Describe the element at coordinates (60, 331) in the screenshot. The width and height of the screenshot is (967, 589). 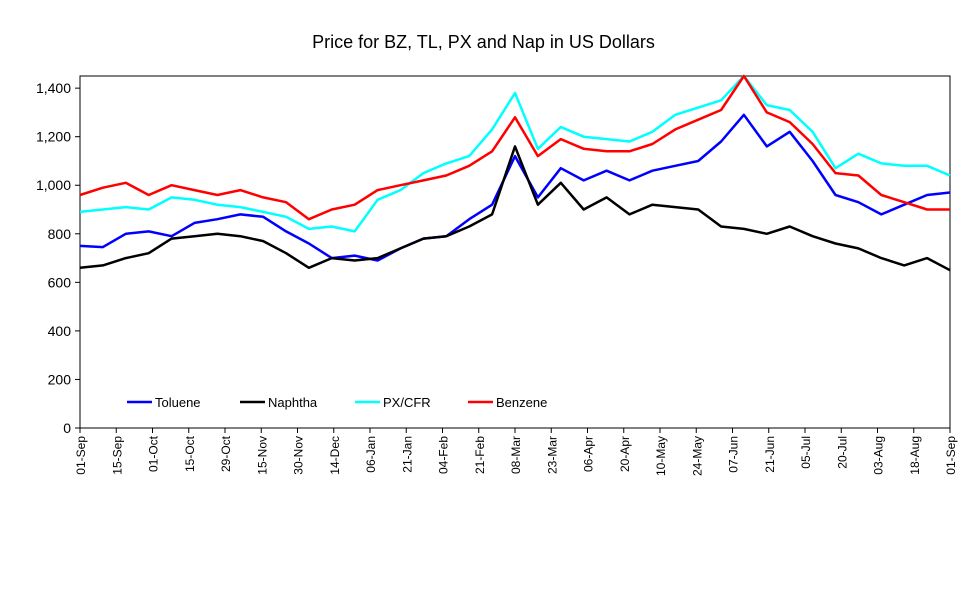
I see `y-tick-label: 400` at that location.